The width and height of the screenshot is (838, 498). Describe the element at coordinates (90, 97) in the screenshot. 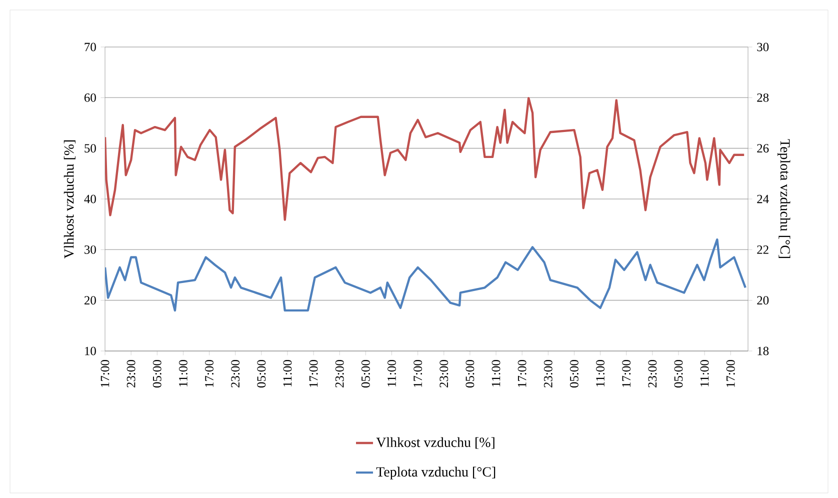

I see `y-tick-label: 60` at that location.